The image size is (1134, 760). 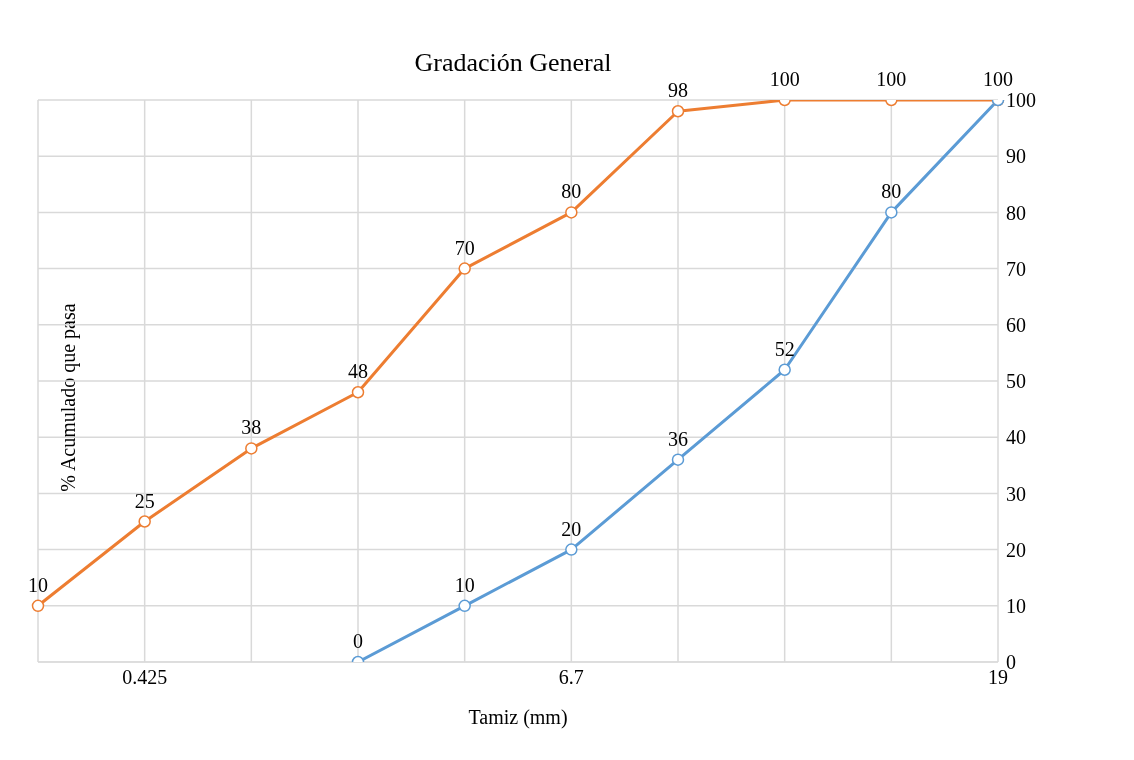 What do you see at coordinates (1016, 268) in the screenshot?
I see `y-tick-label: 70` at bounding box center [1016, 268].